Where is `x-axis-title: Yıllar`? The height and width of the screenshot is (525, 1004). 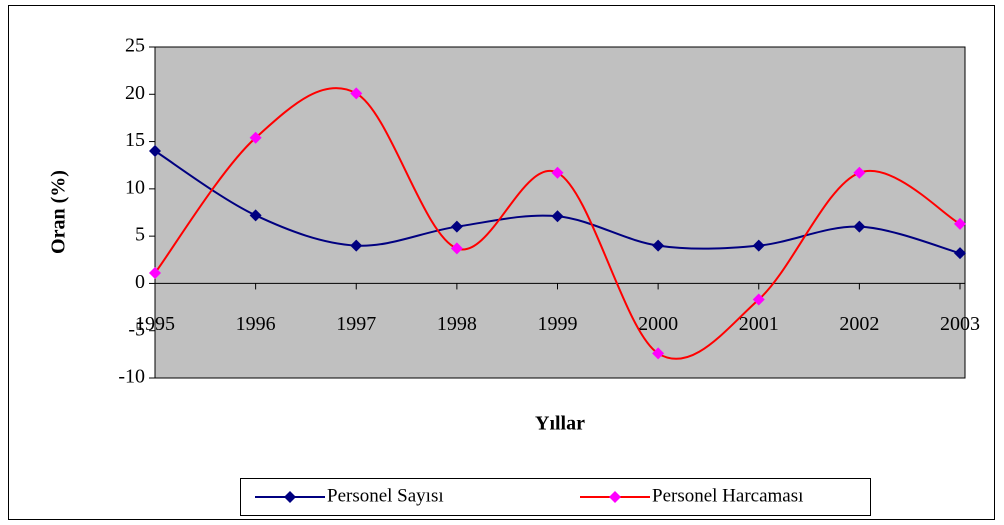 x-axis-title: Yıllar is located at coordinates (560, 424).